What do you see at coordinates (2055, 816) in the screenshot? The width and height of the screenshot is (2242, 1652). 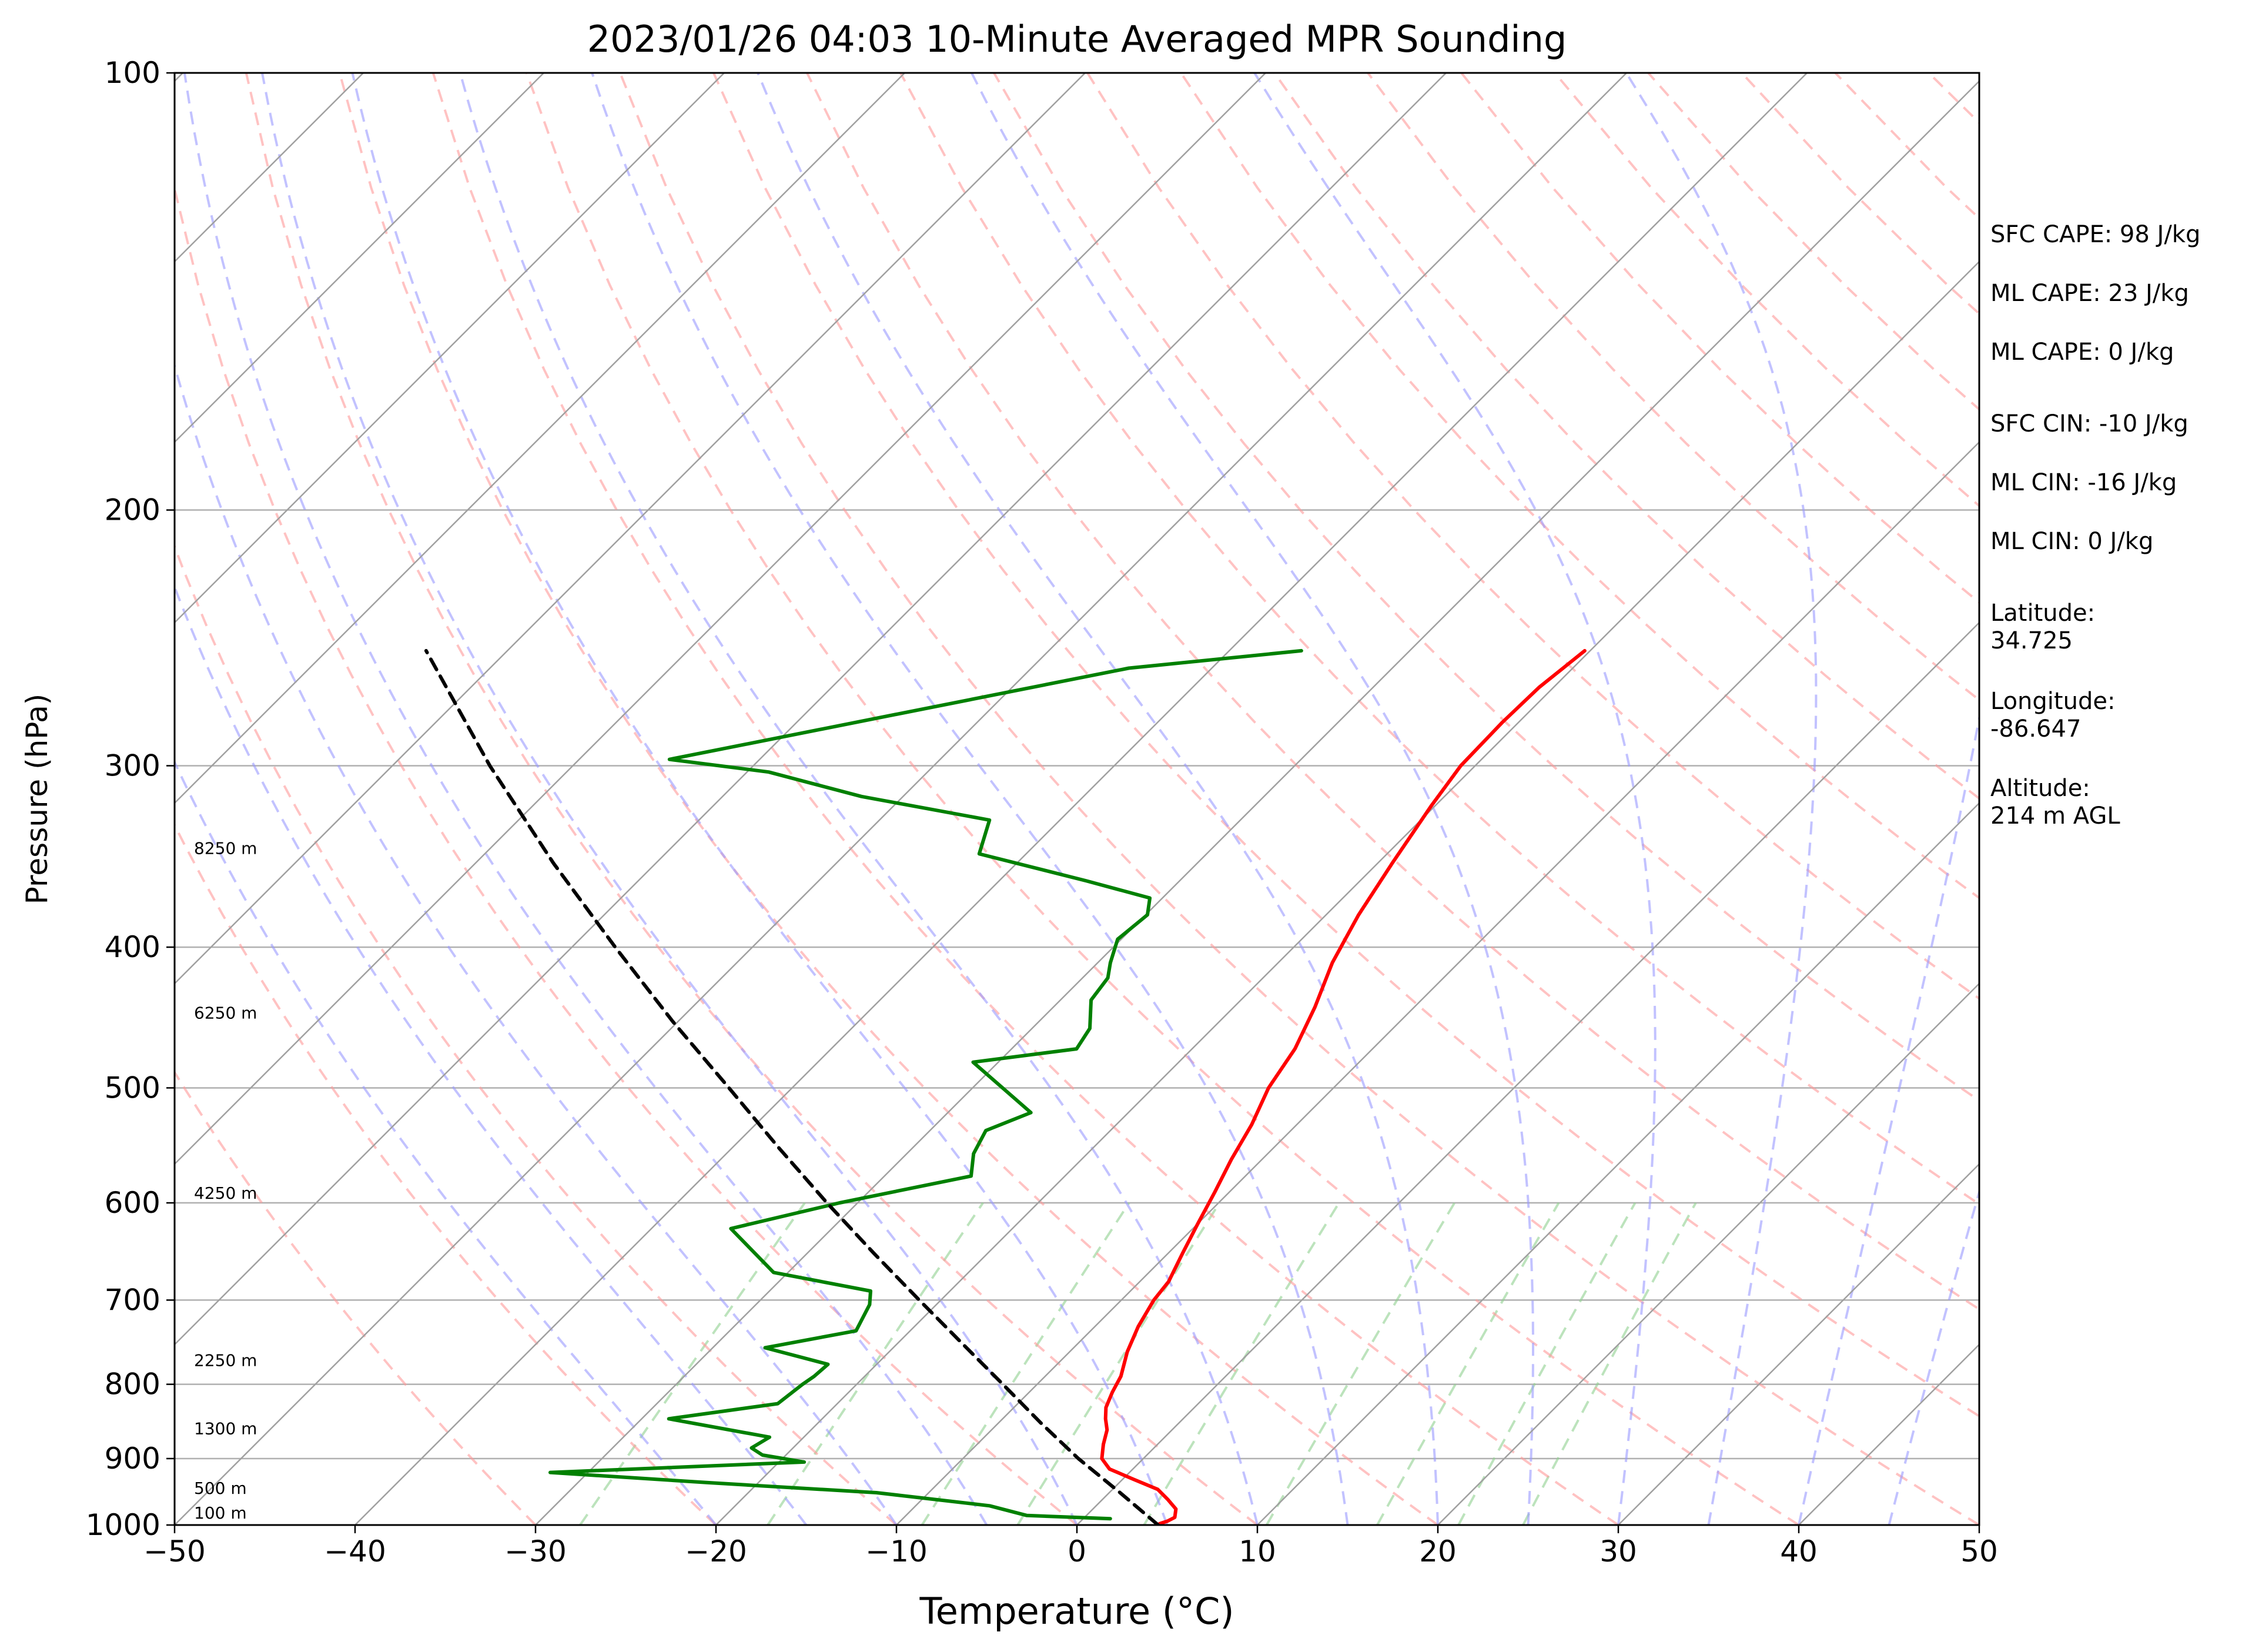 I see `info-text: 214 m AGL` at bounding box center [2055, 816].